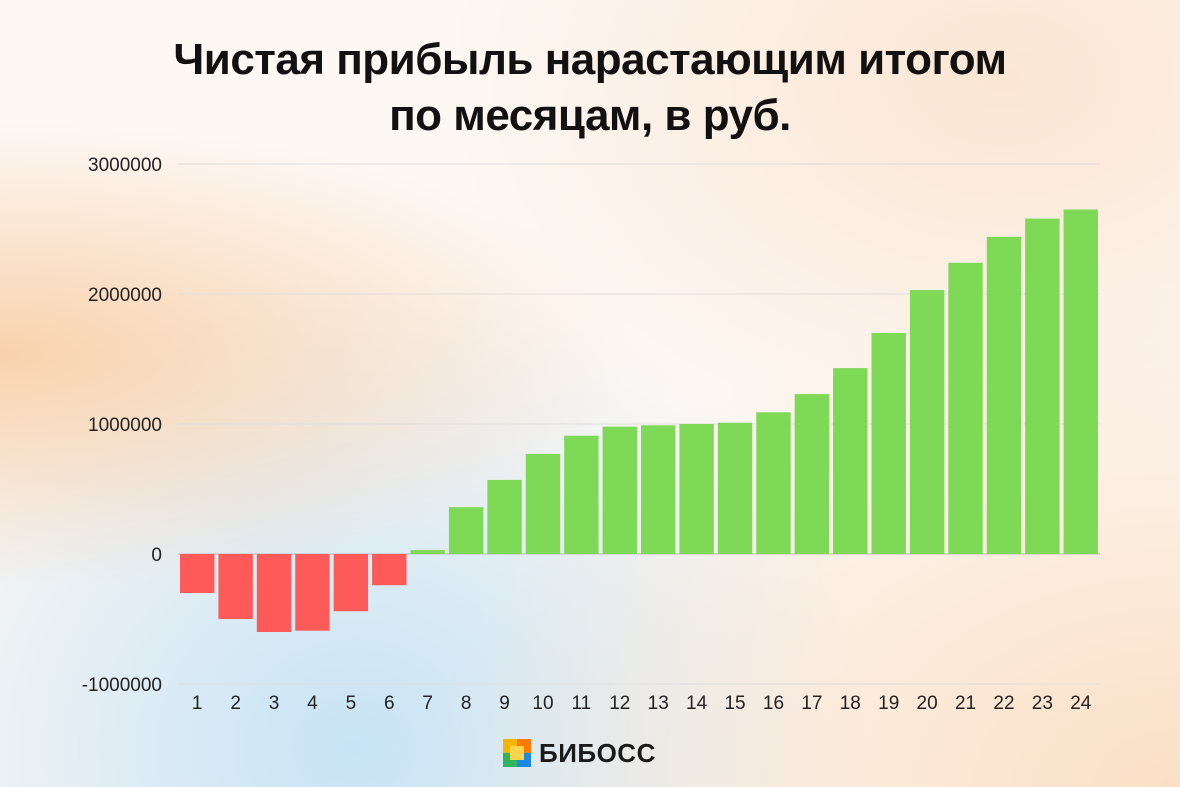  I want to click on x-tick-label: 8, so click(466, 703).